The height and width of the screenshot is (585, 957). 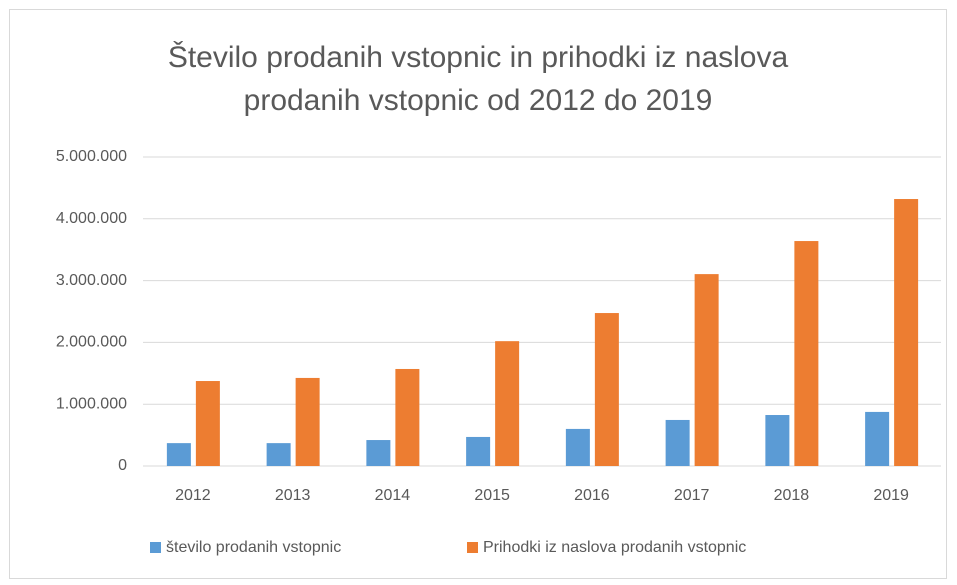 What do you see at coordinates (91, 342) in the screenshot?
I see `y-tick-label: 2.000.000` at bounding box center [91, 342].